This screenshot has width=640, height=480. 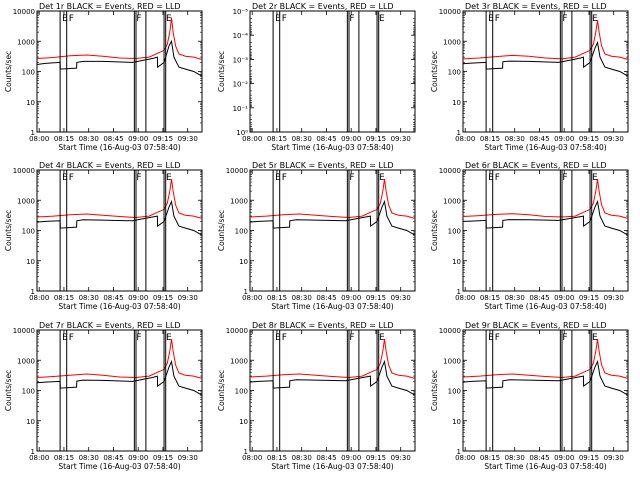 What do you see at coordinates (110, 325) in the screenshot?
I see `panel-title: Det 7r BLACK = Events, RED = LLD` at bounding box center [110, 325].